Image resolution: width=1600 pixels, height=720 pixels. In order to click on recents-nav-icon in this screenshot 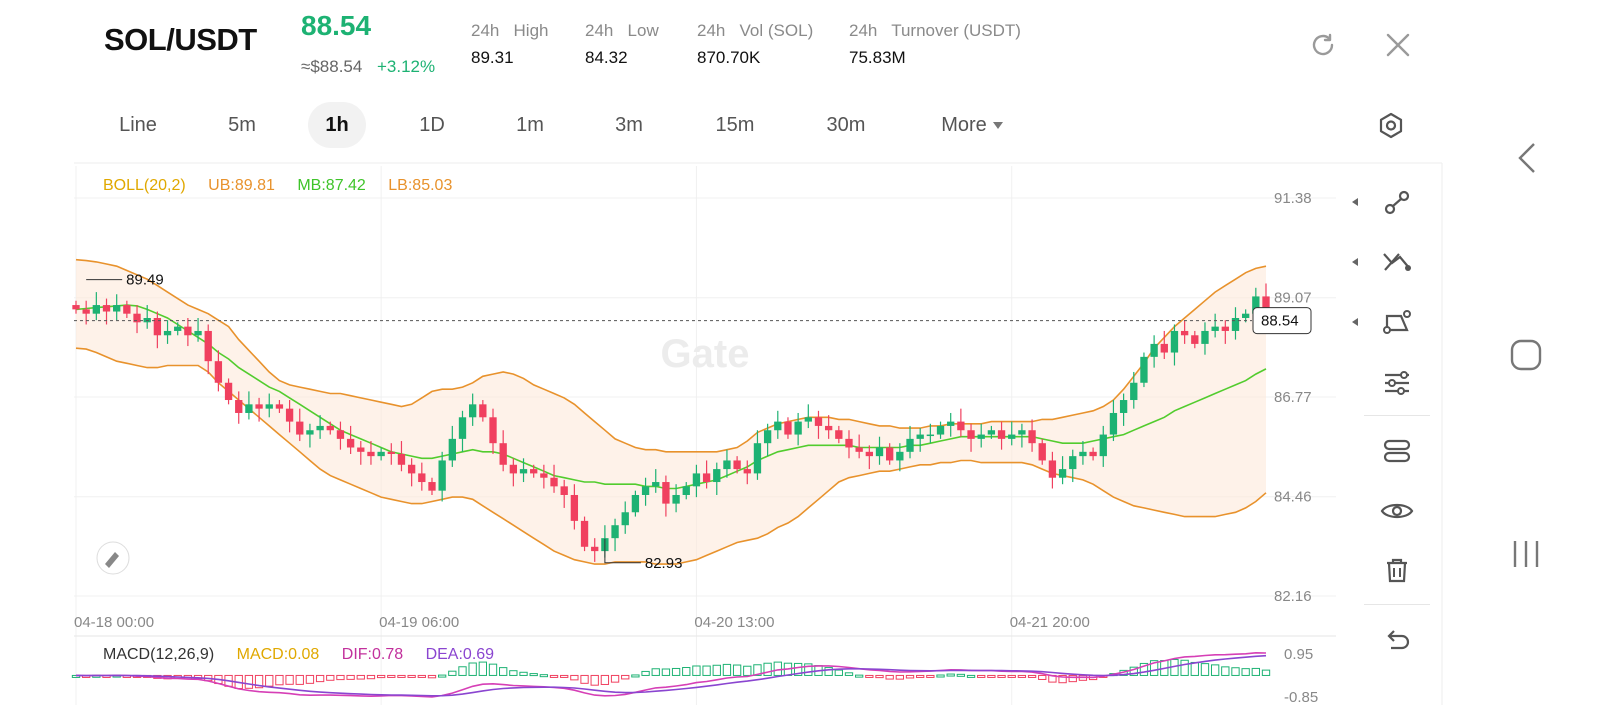, I will do `click(1526, 554)`.